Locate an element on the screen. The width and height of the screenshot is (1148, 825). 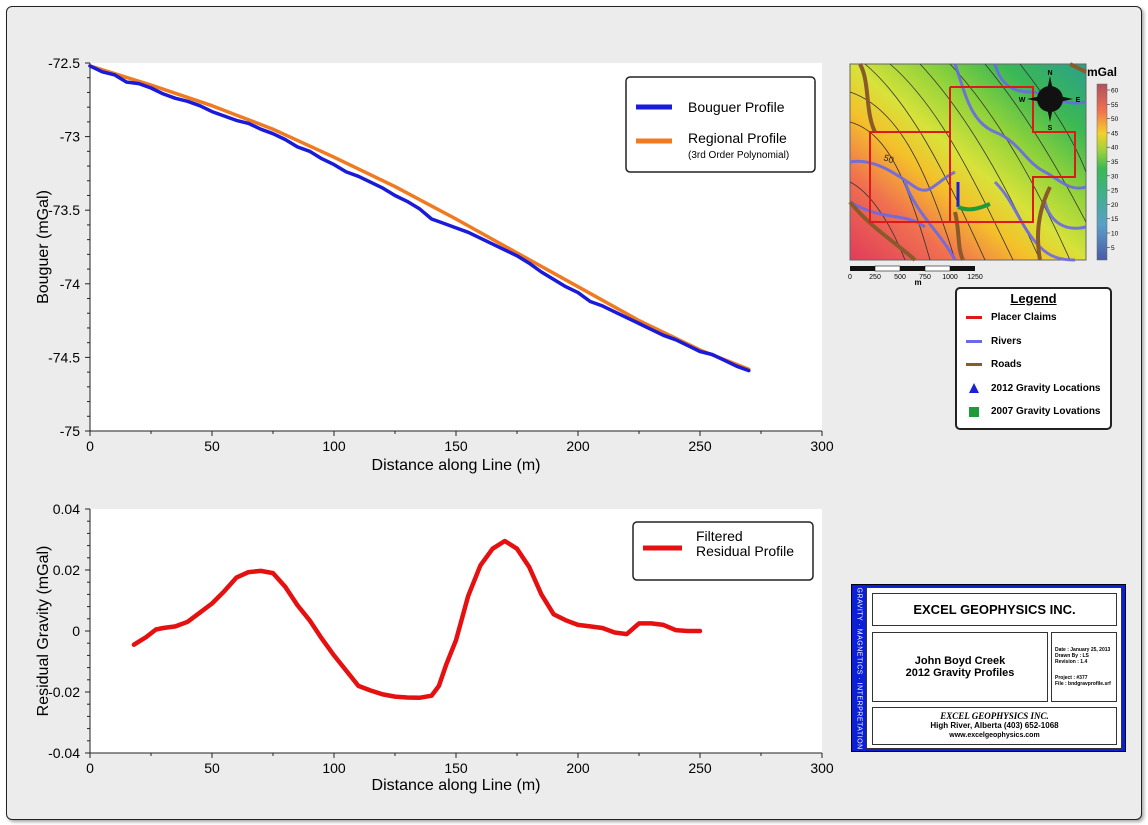
project-subtitle: 2012 Gravity Profiles is located at coordinates (960, 673).